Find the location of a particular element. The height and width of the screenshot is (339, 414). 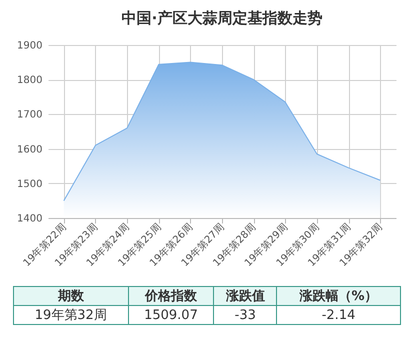

text: -33 is located at coordinates (245, 315).